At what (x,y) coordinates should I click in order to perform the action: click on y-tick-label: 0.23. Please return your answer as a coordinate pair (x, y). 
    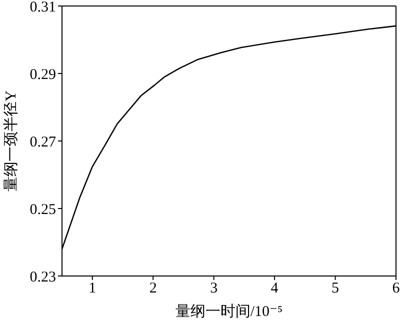
    Looking at the image, I should click on (43, 277).